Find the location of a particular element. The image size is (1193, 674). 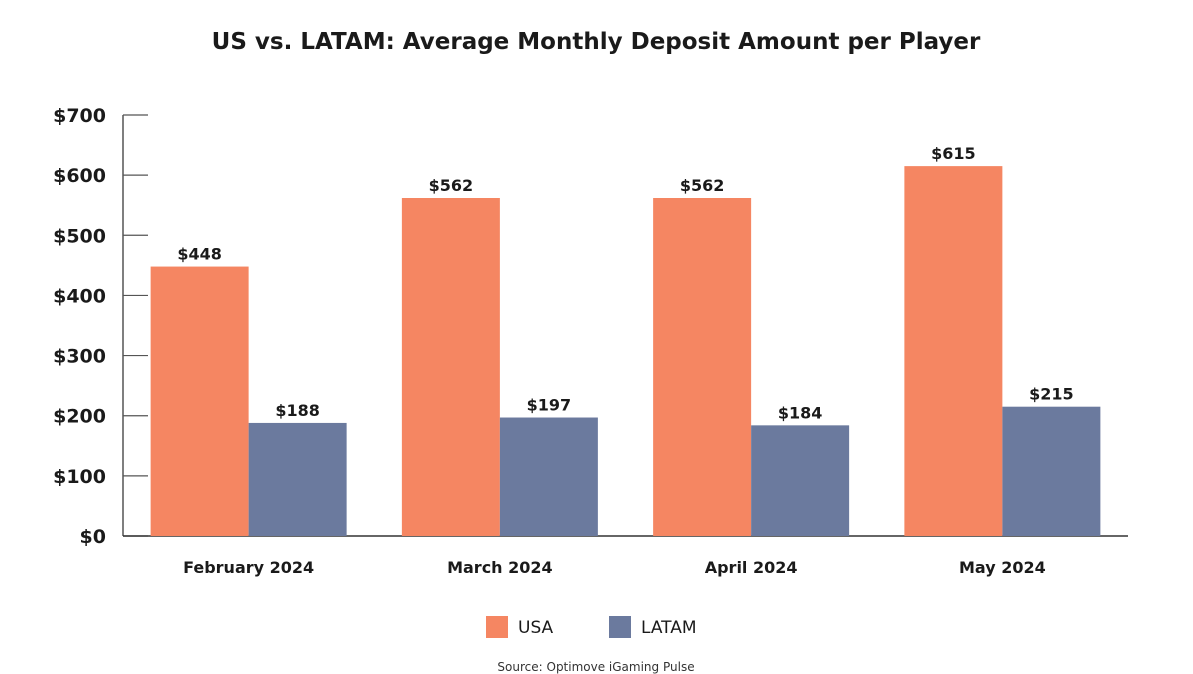

data-label-latam-3: $184 is located at coordinates (800, 412).